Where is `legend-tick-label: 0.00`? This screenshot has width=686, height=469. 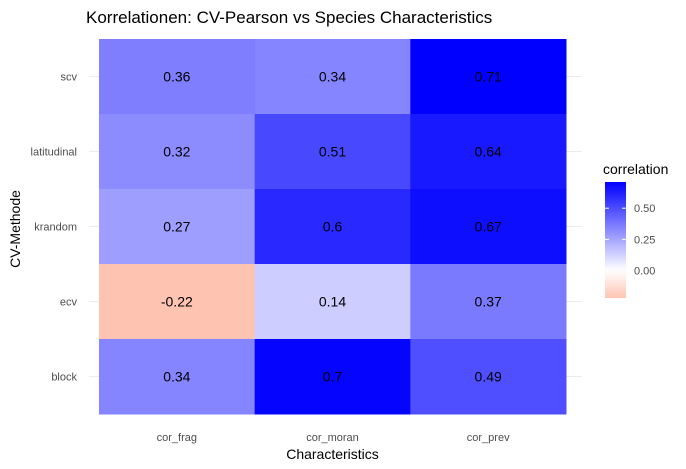 legend-tick-label: 0.00 is located at coordinates (644, 272).